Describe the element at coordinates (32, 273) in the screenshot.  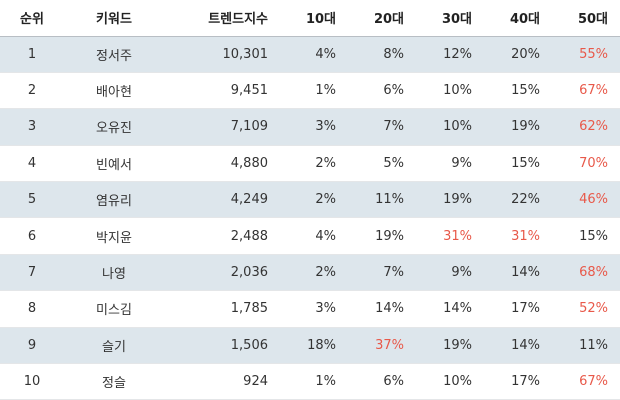
I see `cell-rank: 7` at that location.